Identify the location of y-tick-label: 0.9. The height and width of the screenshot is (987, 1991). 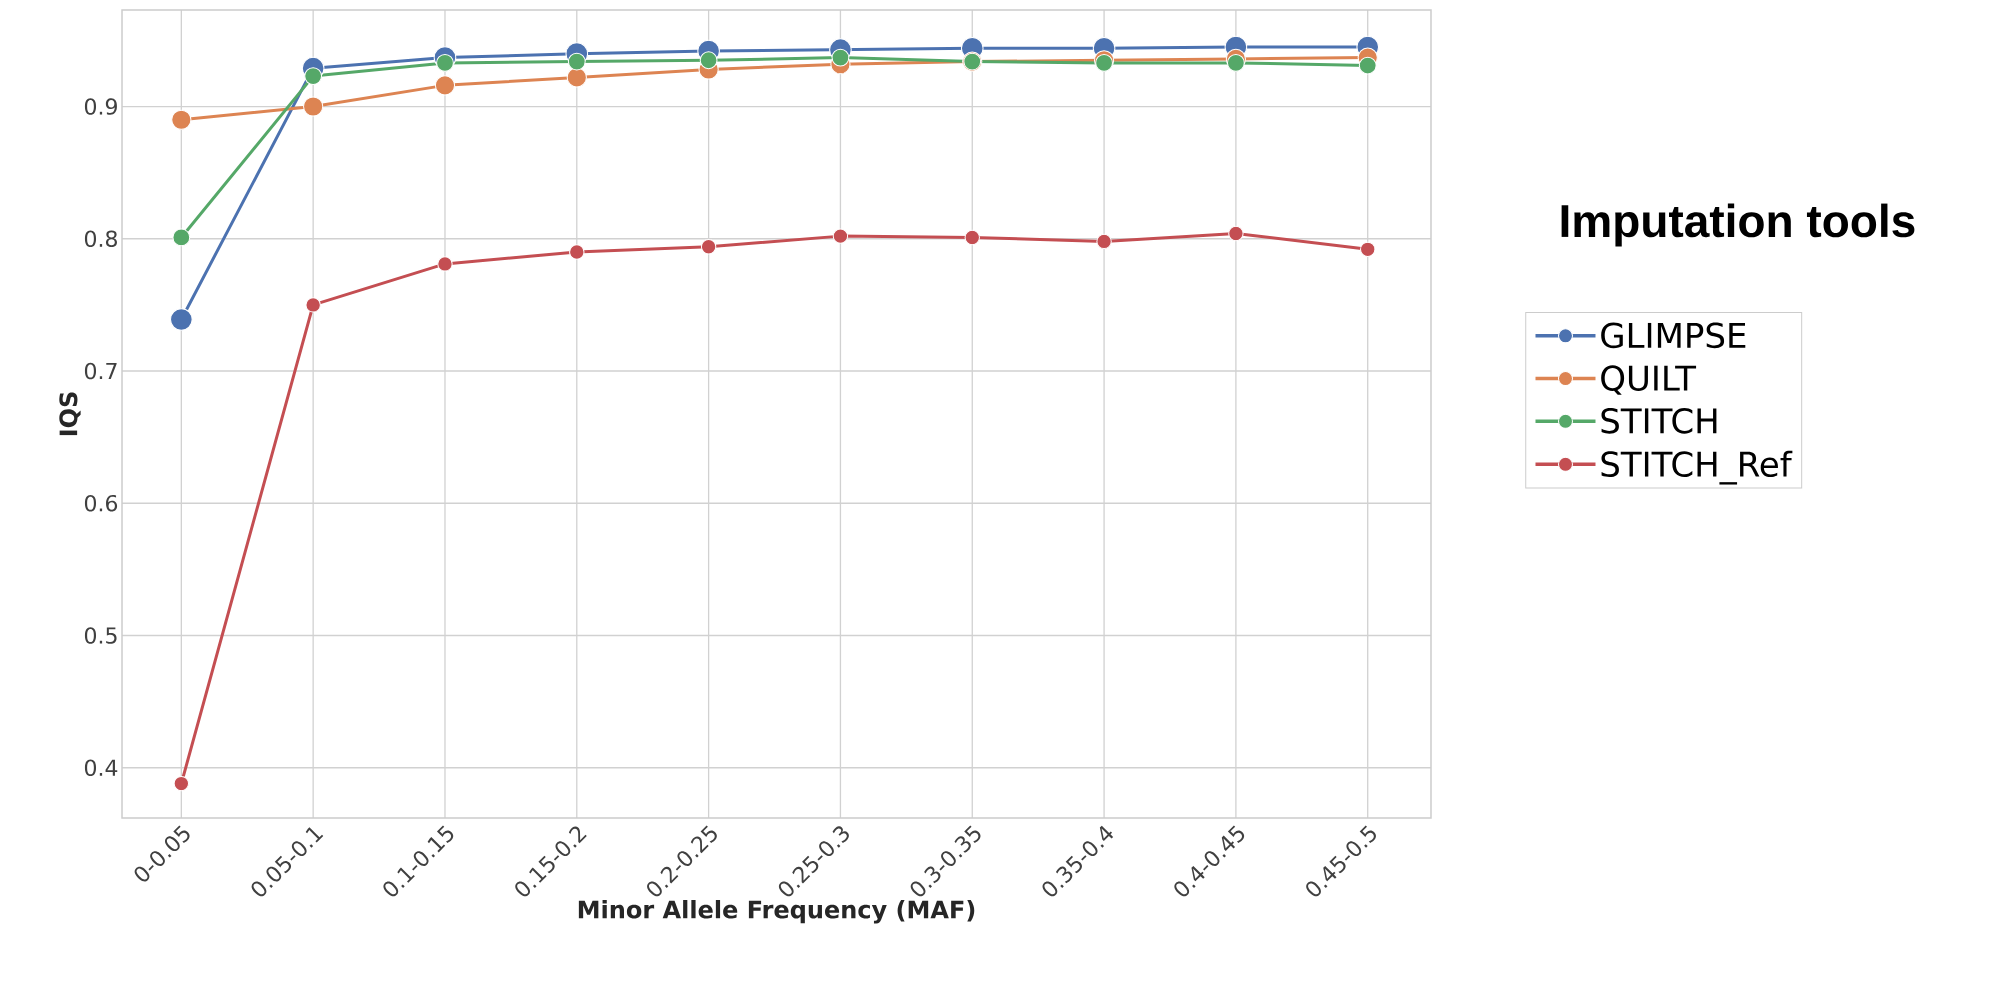
(100, 106).